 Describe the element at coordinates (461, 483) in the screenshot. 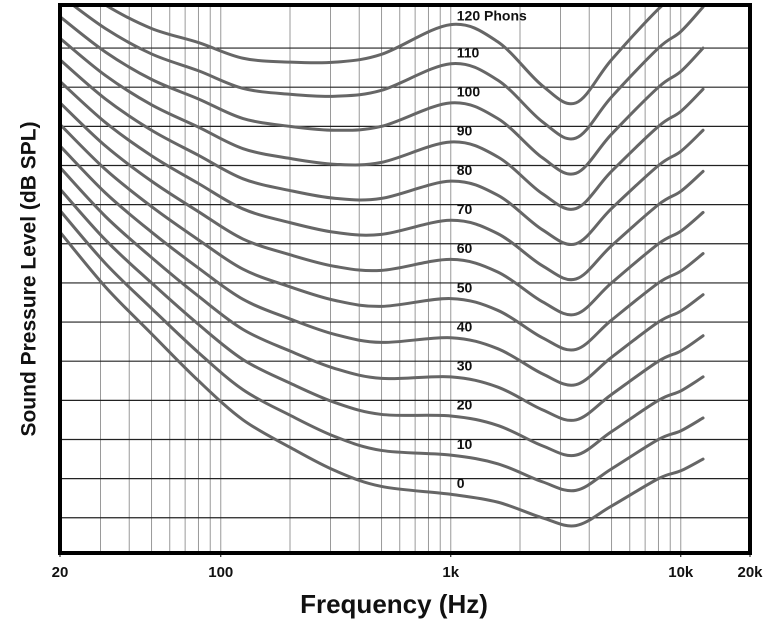

I see `curve-label: 0` at that location.